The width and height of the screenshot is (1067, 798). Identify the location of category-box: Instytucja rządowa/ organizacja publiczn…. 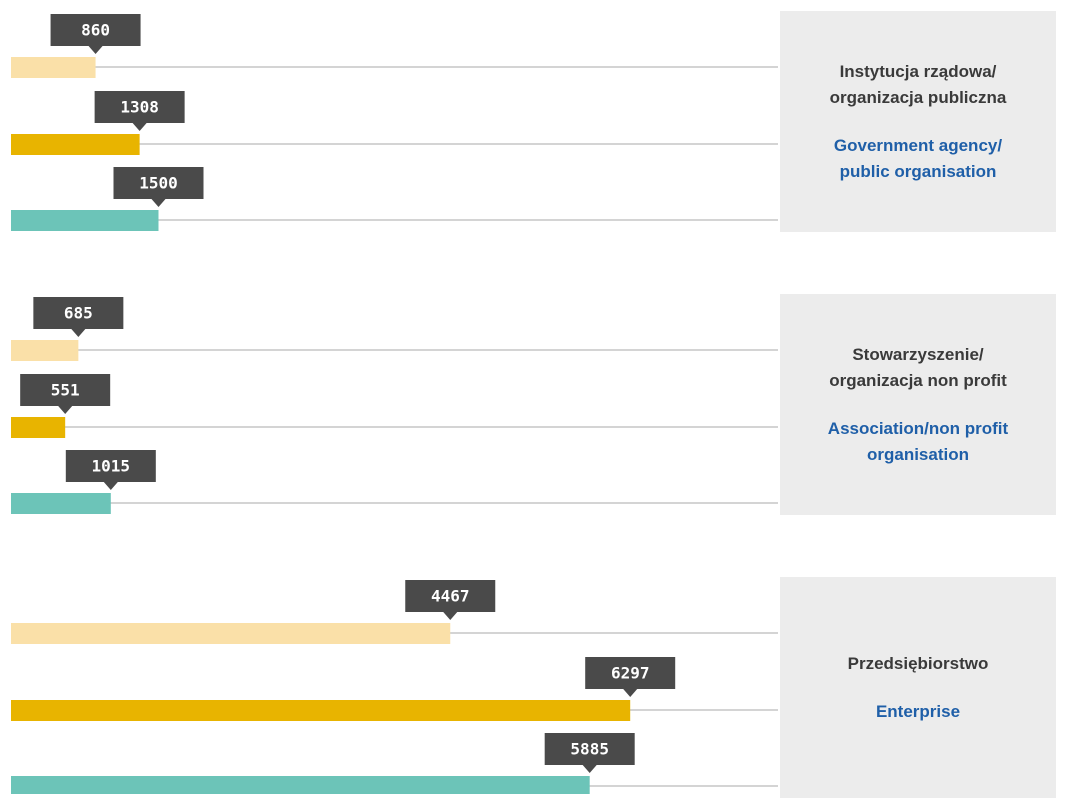
(918, 121).